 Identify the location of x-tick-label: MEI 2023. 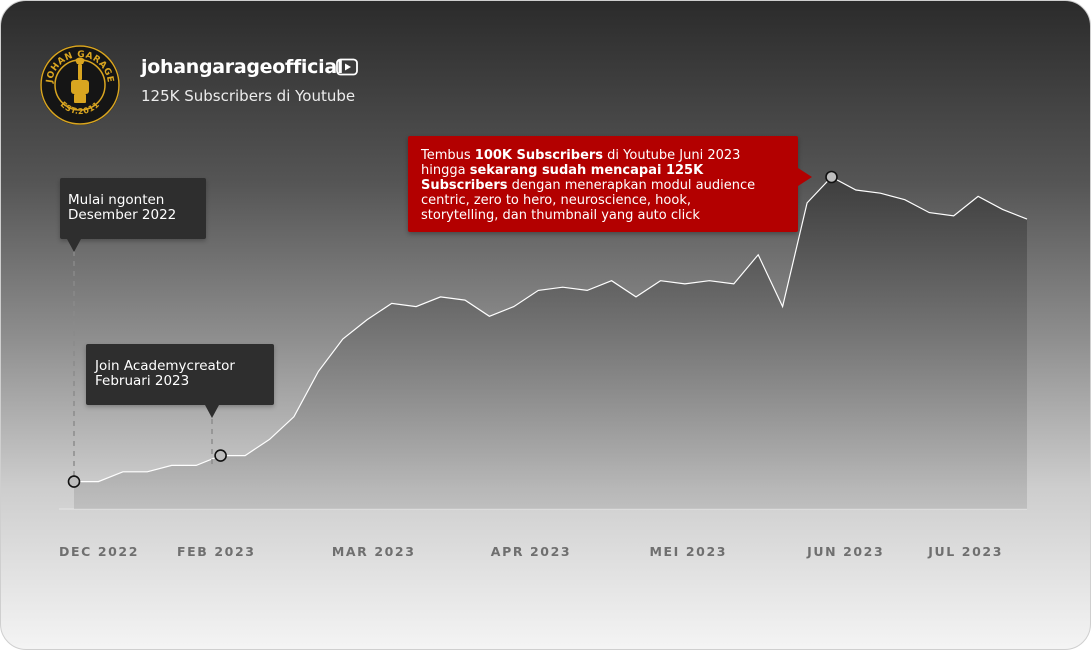
(689, 551).